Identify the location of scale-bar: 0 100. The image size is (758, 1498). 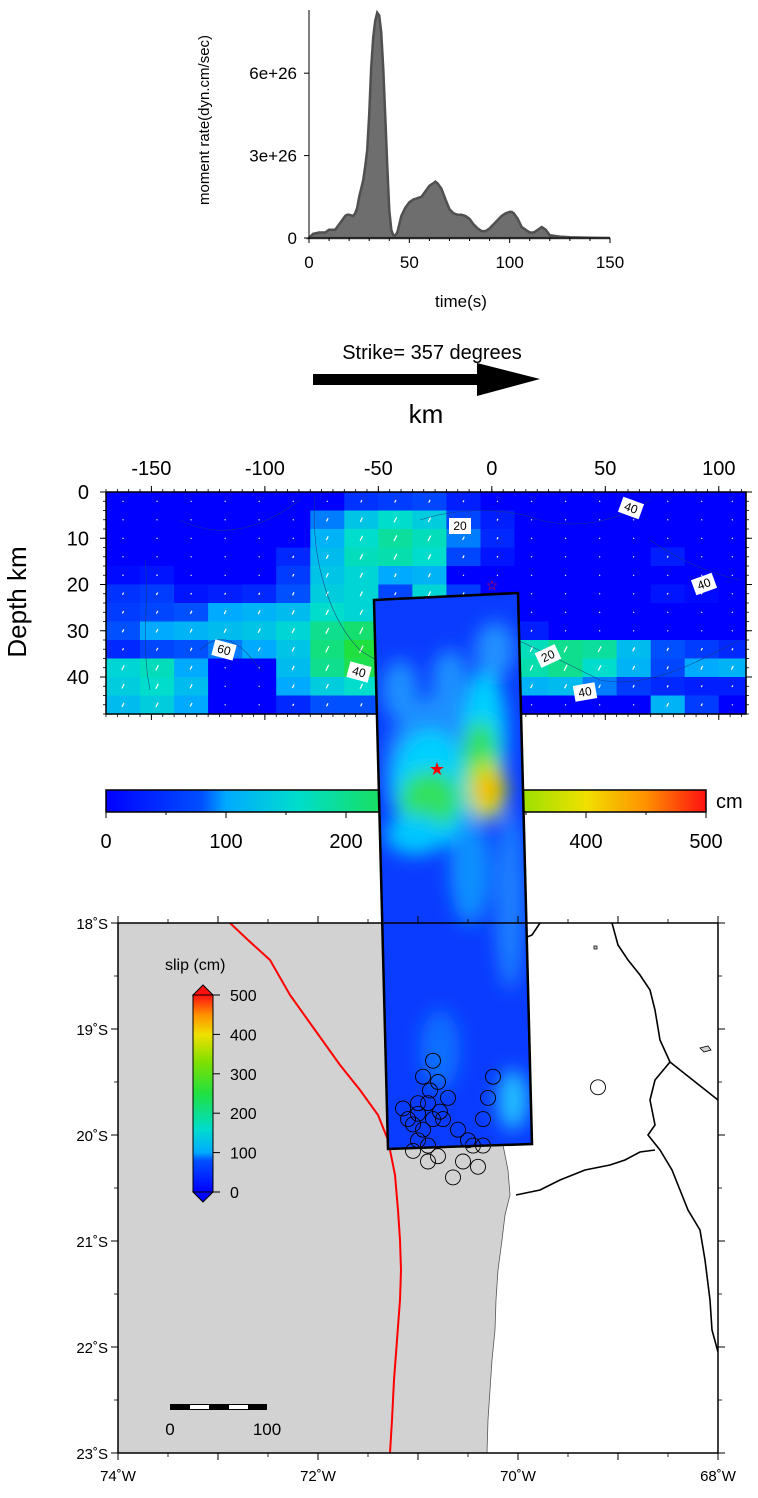
(223, 1421).